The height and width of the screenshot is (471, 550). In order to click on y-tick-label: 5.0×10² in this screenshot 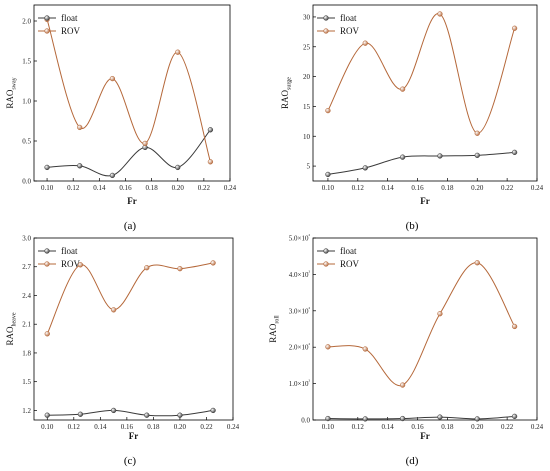, I will do `click(300, 238)`.